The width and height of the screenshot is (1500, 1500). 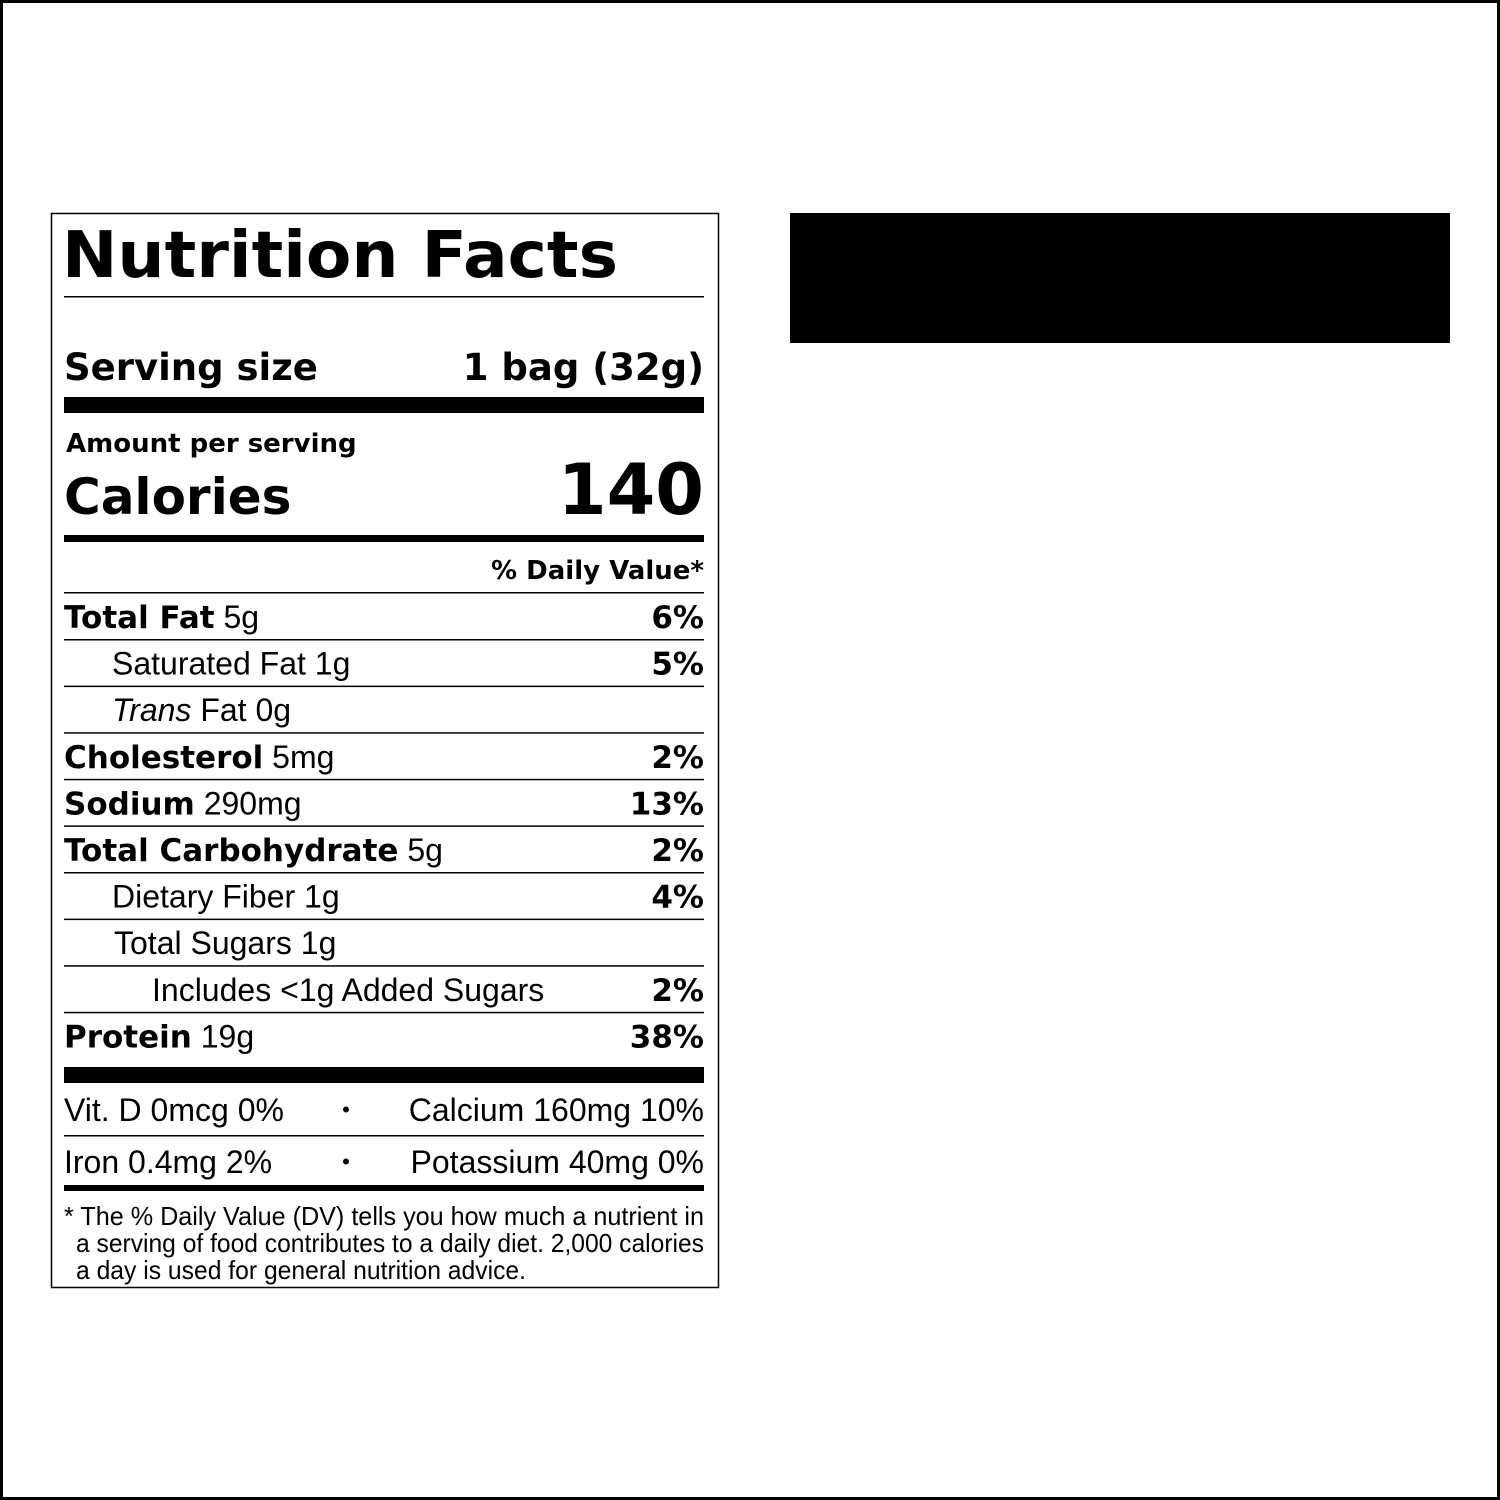 I want to click on calories-value: 140, so click(x=631, y=490).